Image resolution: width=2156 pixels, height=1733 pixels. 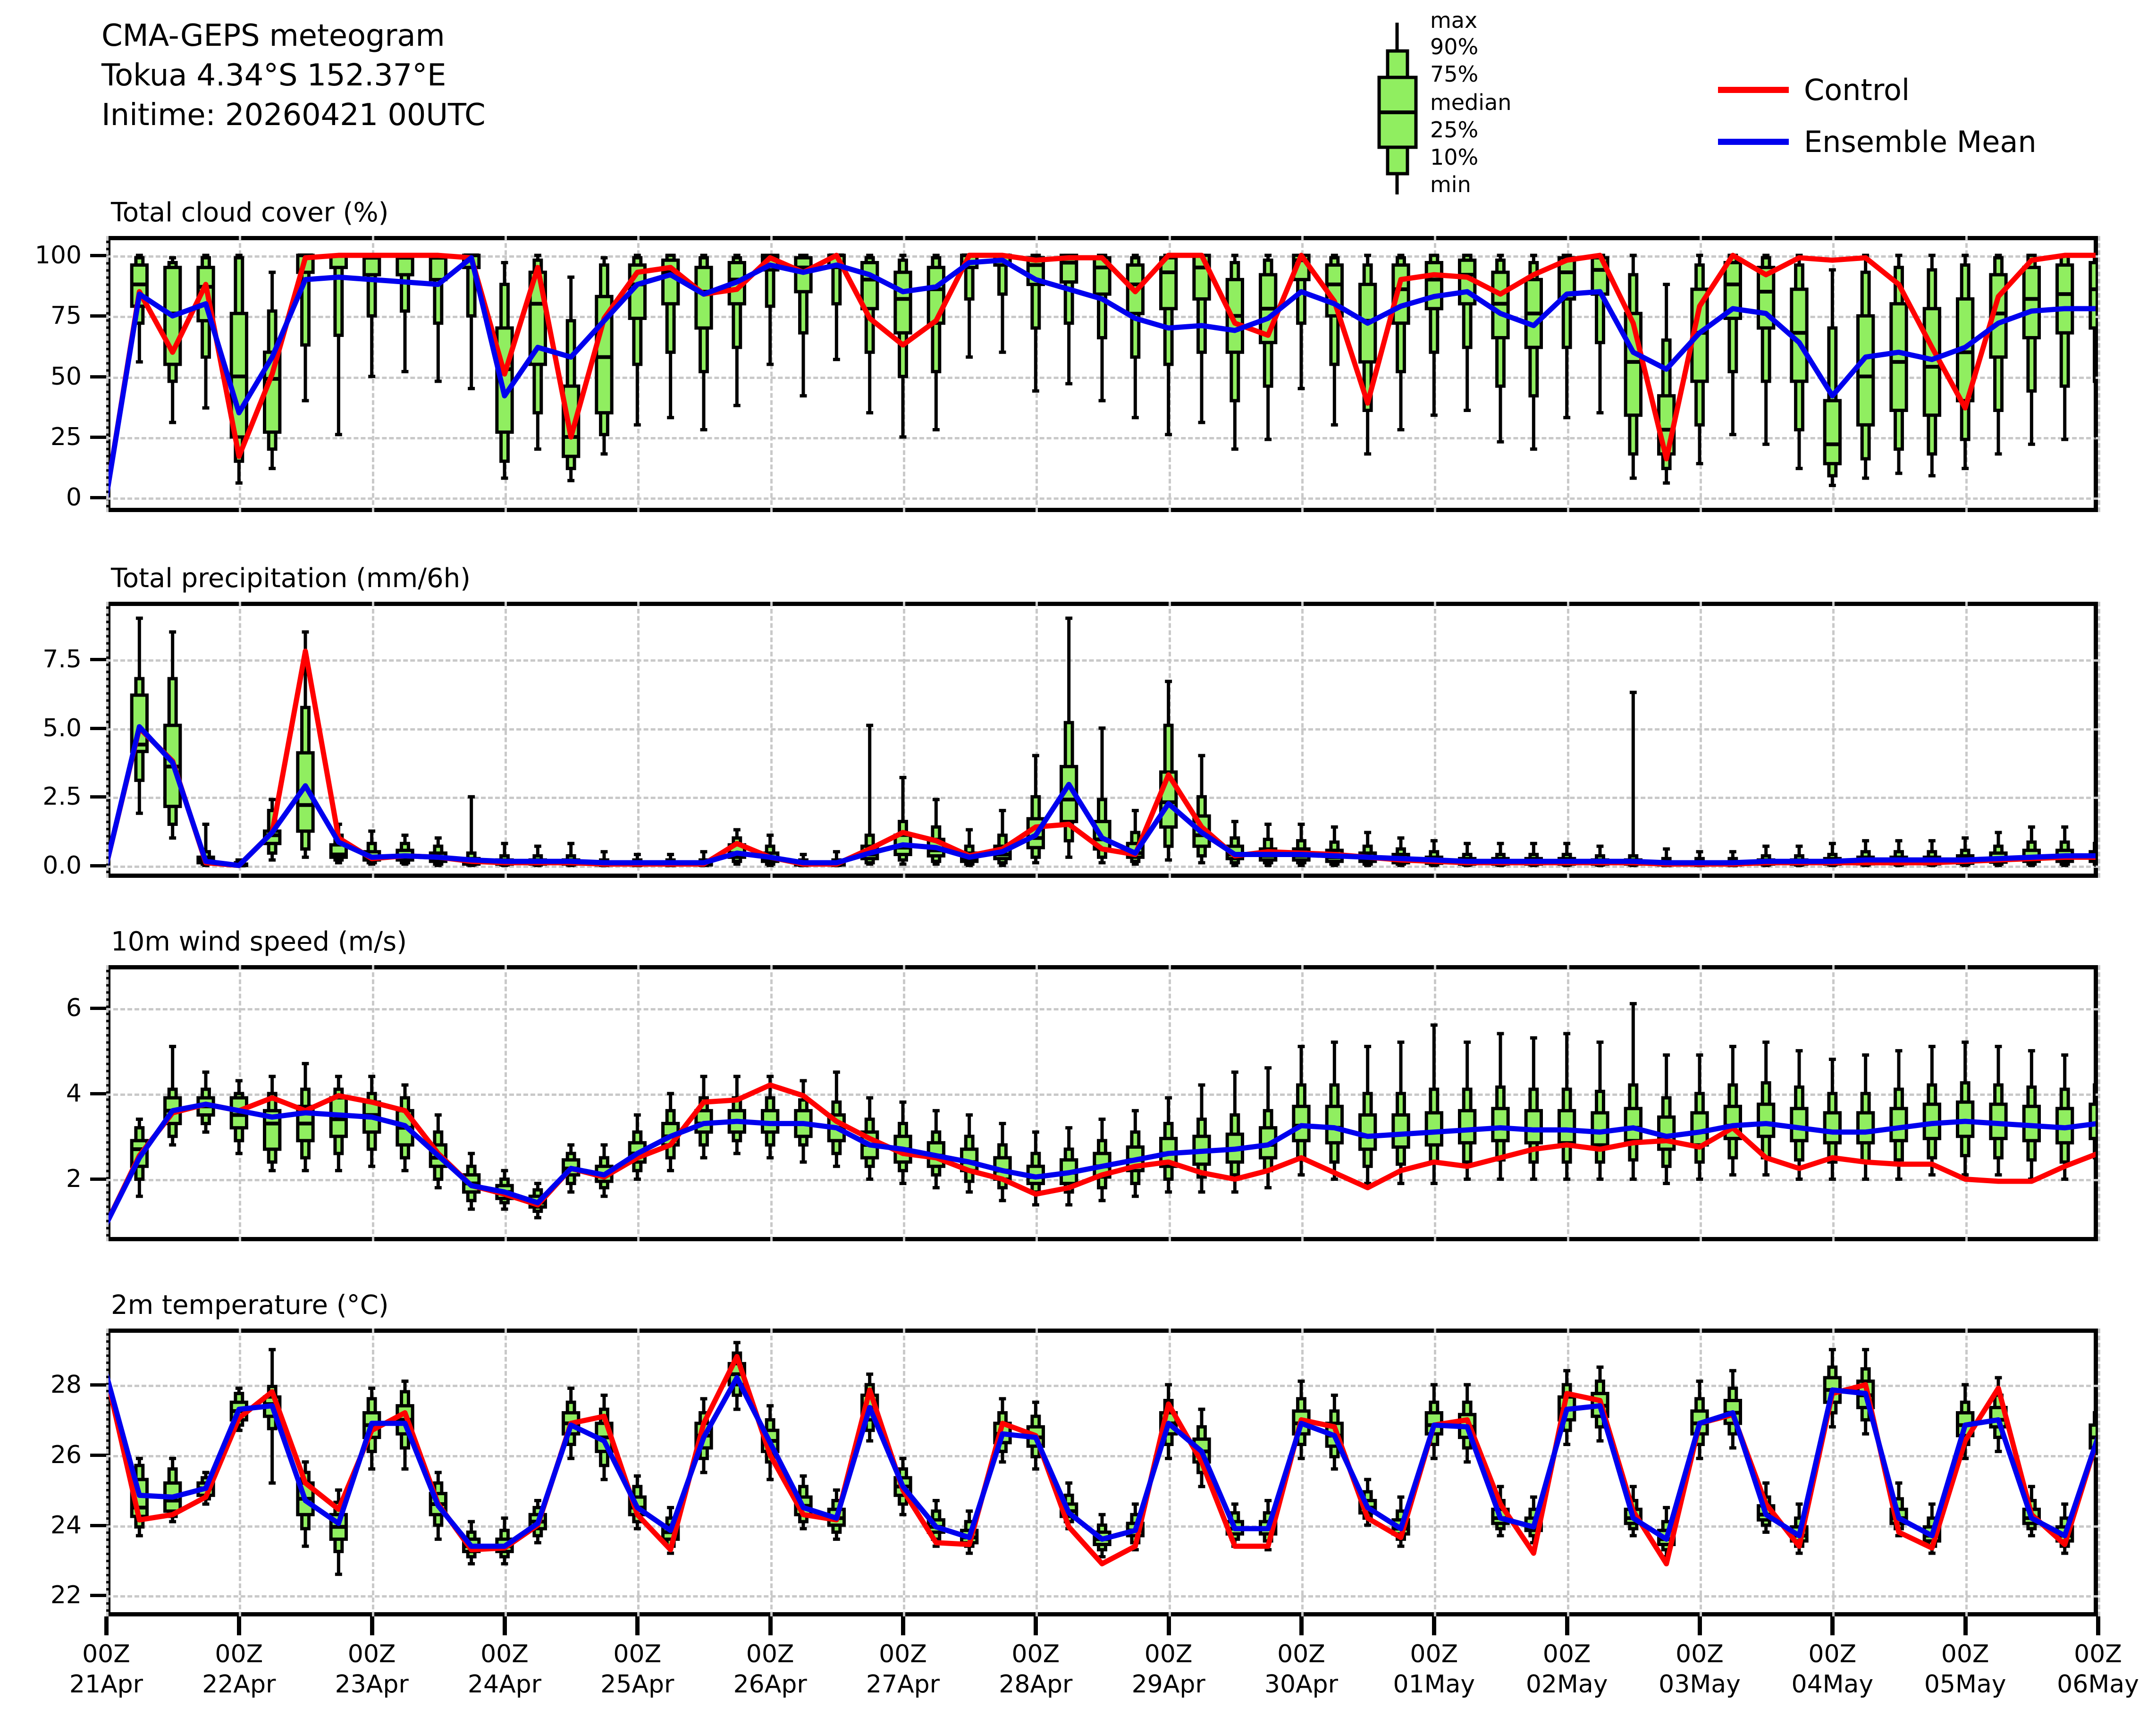 I want to click on x-tick-label-0: 00Z 21Apr, so click(x=106, y=1669).